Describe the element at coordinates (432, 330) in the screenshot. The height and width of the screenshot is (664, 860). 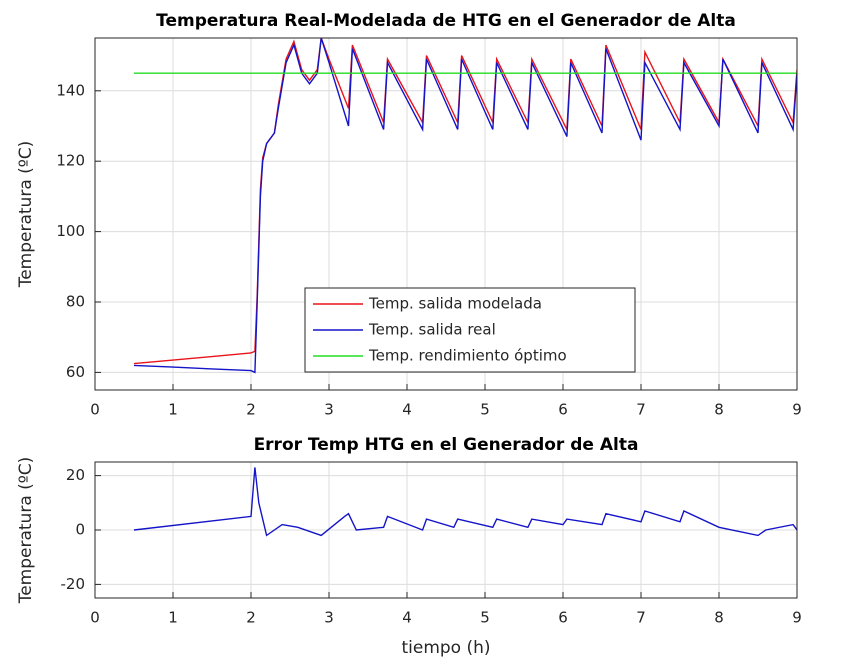
I see `legend-label: Temp. salida real` at that location.